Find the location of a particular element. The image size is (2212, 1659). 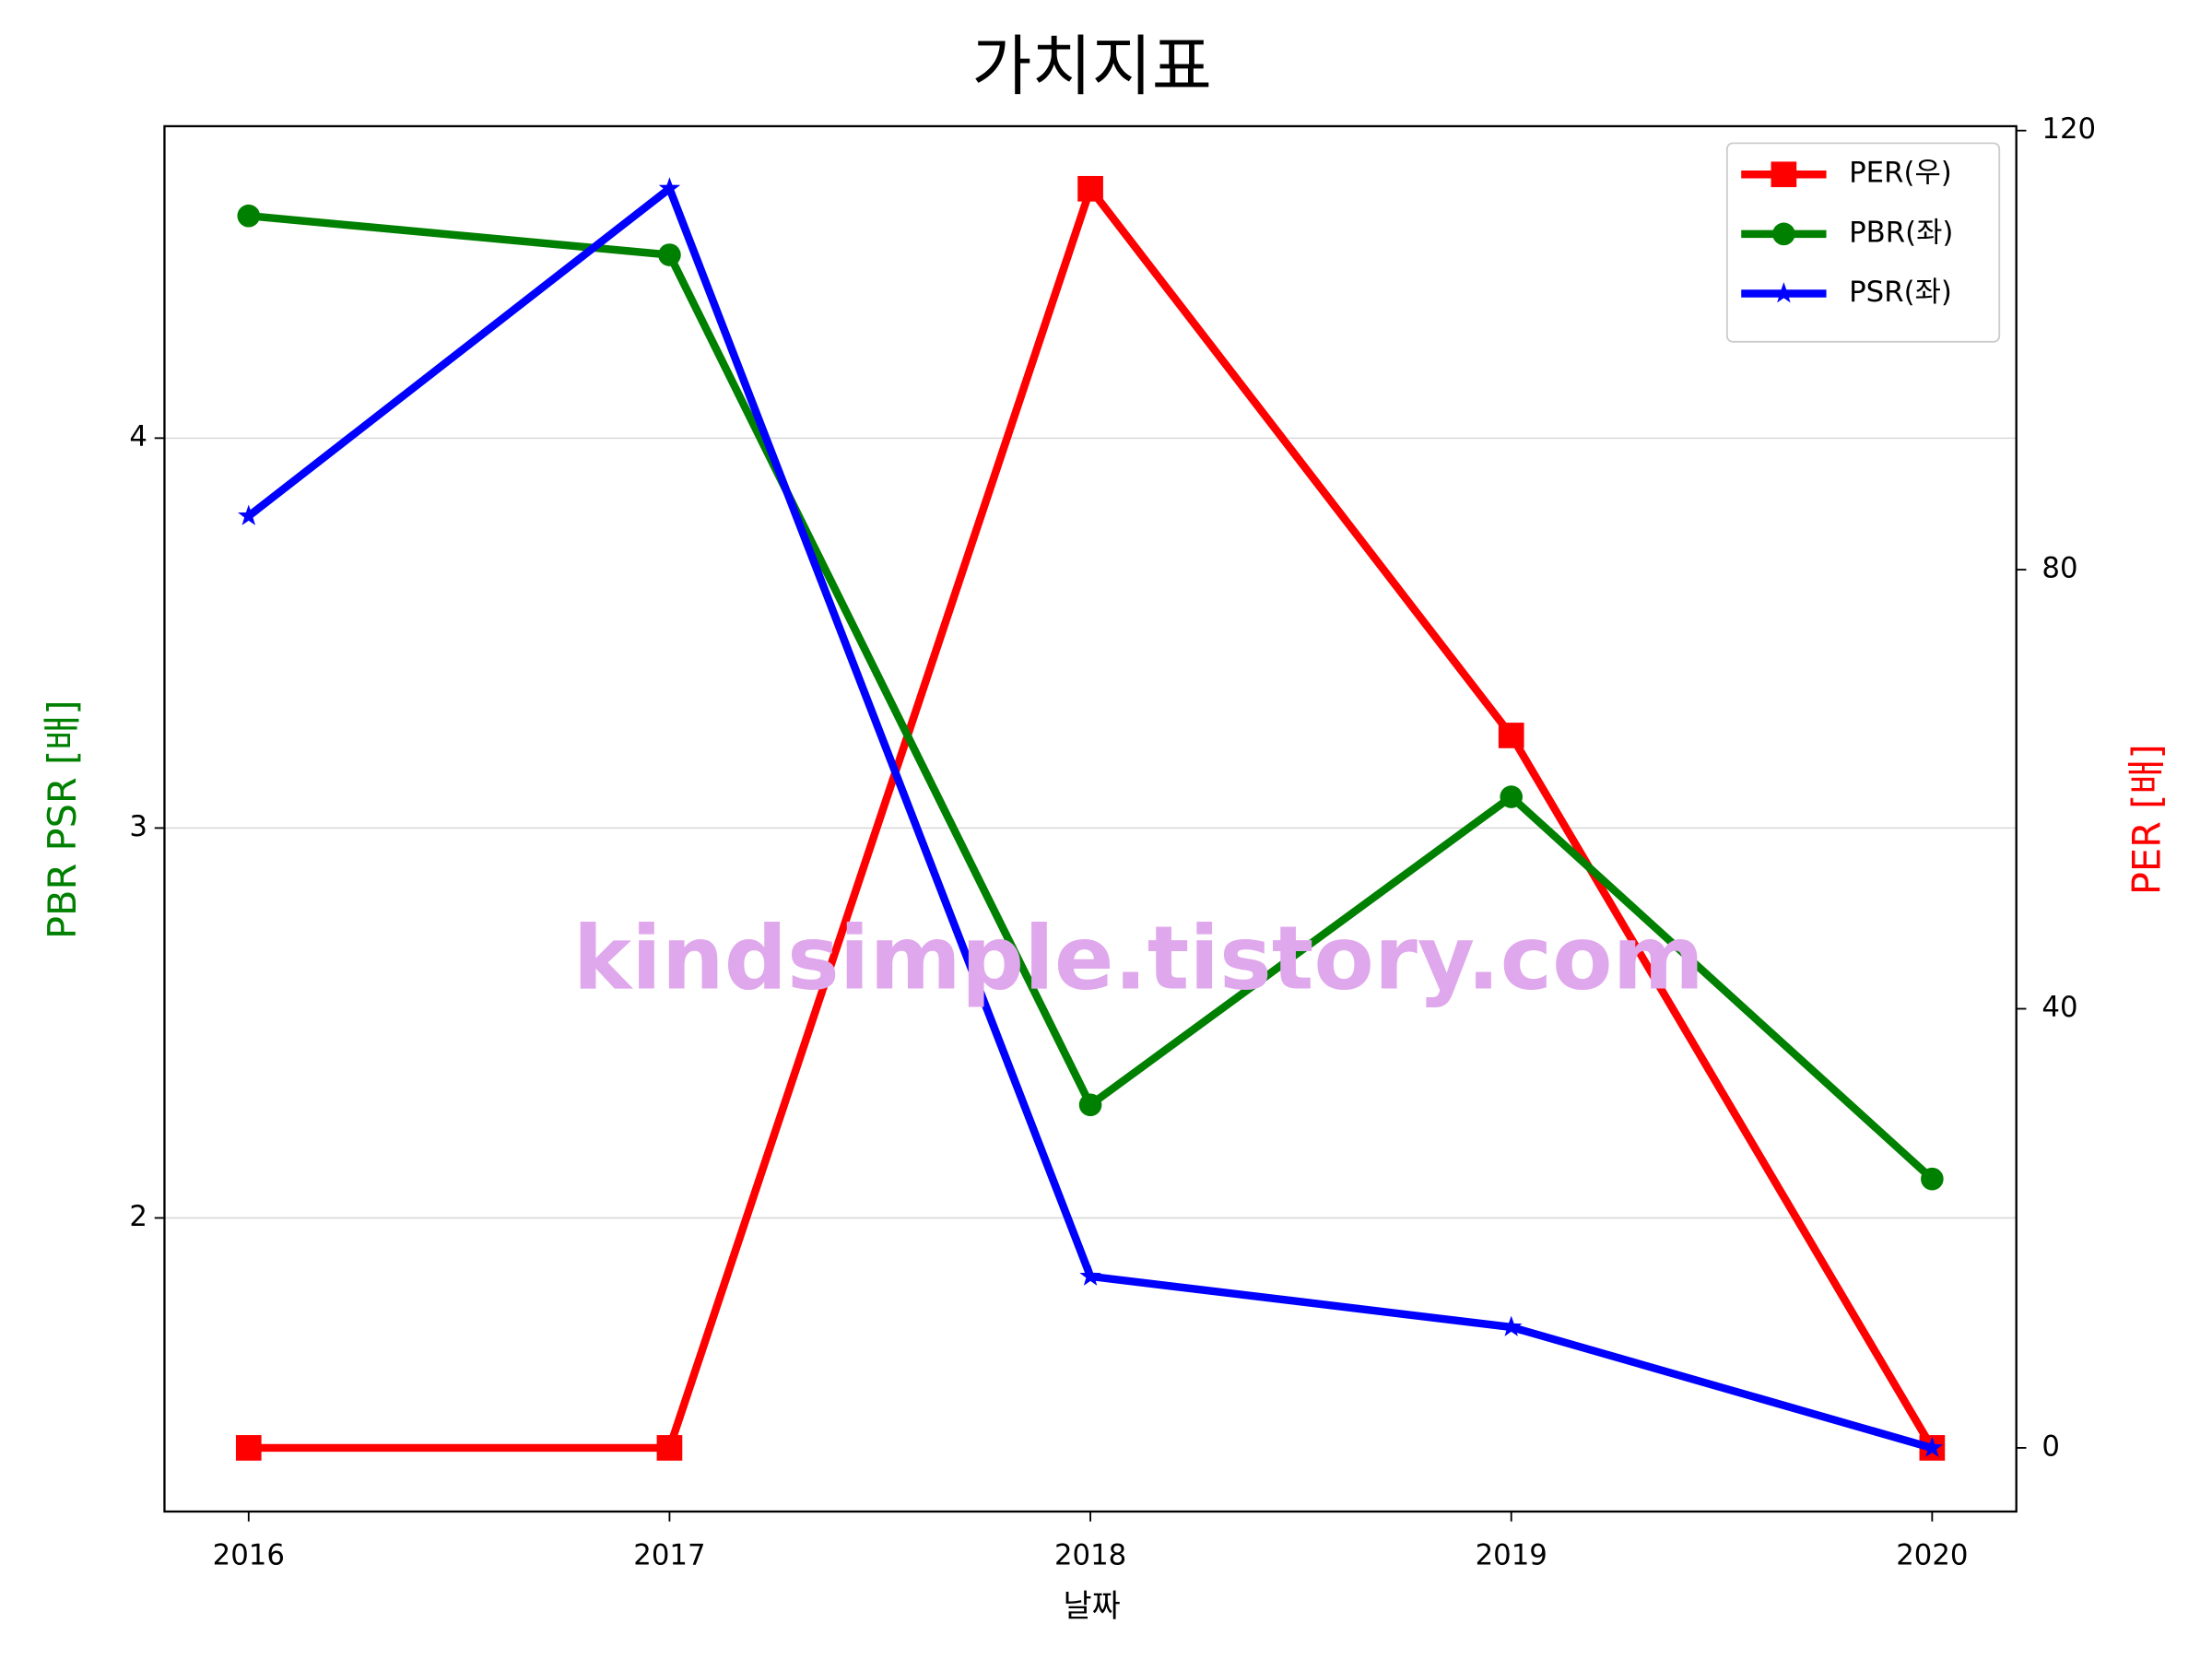

watermark: kindsimple.tistory.com is located at coordinates (1138, 959).